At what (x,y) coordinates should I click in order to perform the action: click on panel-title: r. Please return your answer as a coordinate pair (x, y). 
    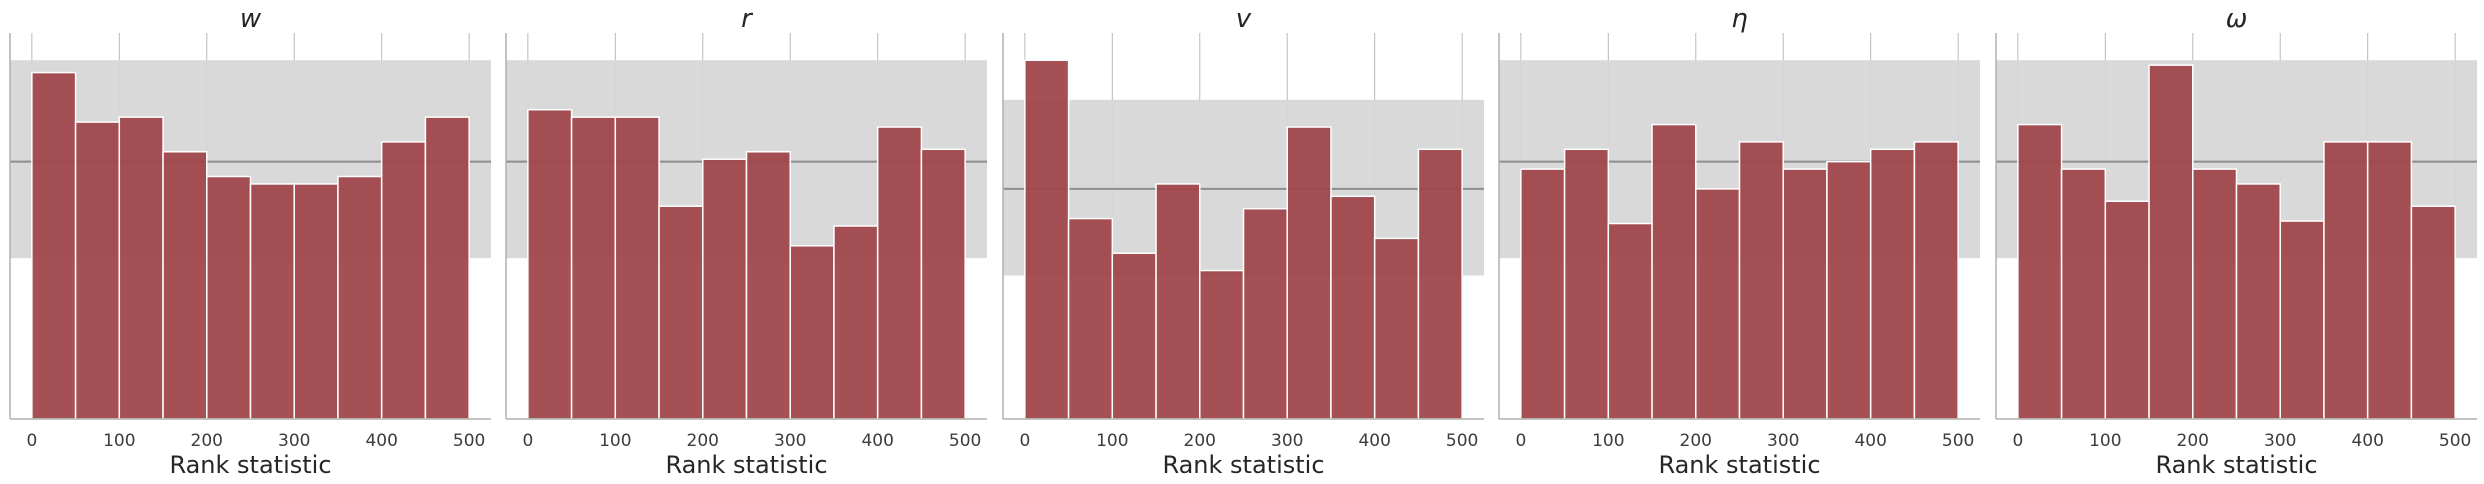
    Looking at the image, I should click on (747, 19).